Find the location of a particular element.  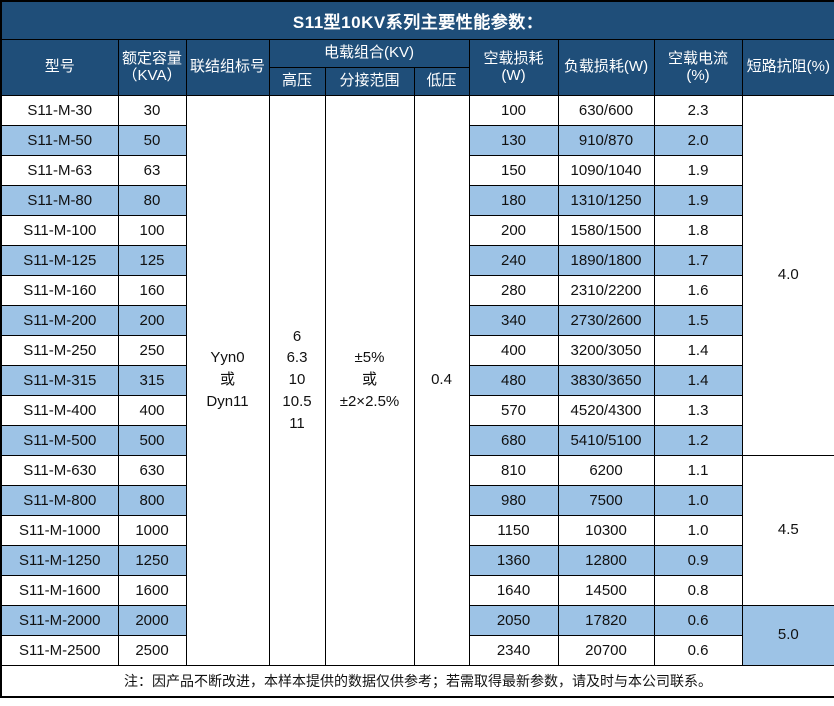

cell-no-load-loss: 2340 is located at coordinates (513, 650).